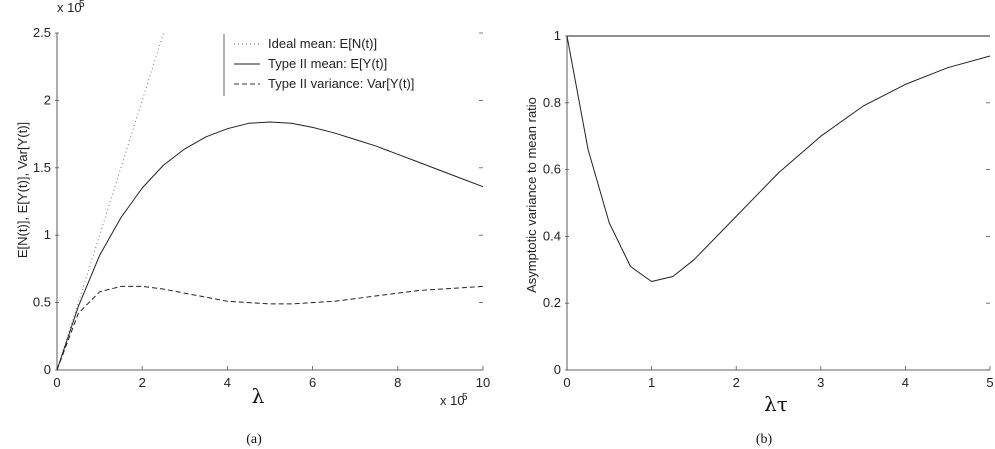 The image size is (995, 449). I want to click on panel-a-y-multiplier: x 10, so click(69, 7).